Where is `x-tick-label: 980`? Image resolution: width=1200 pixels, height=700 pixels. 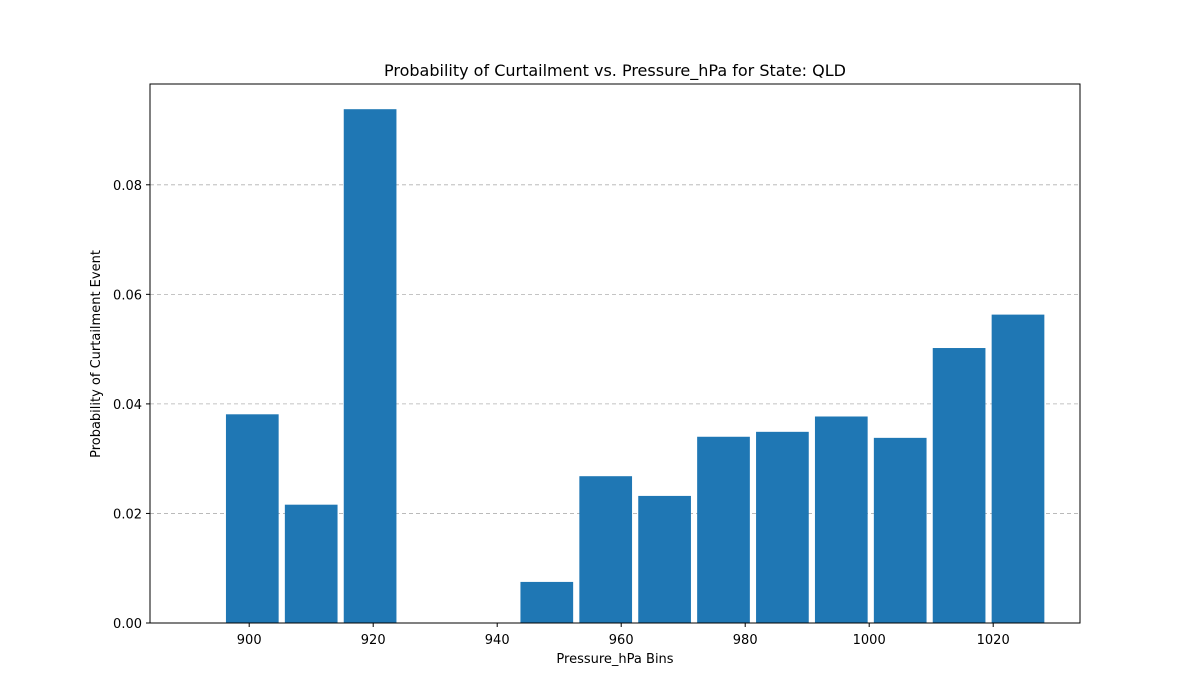
x-tick-label: 980 is located at coordinates (745, 640).